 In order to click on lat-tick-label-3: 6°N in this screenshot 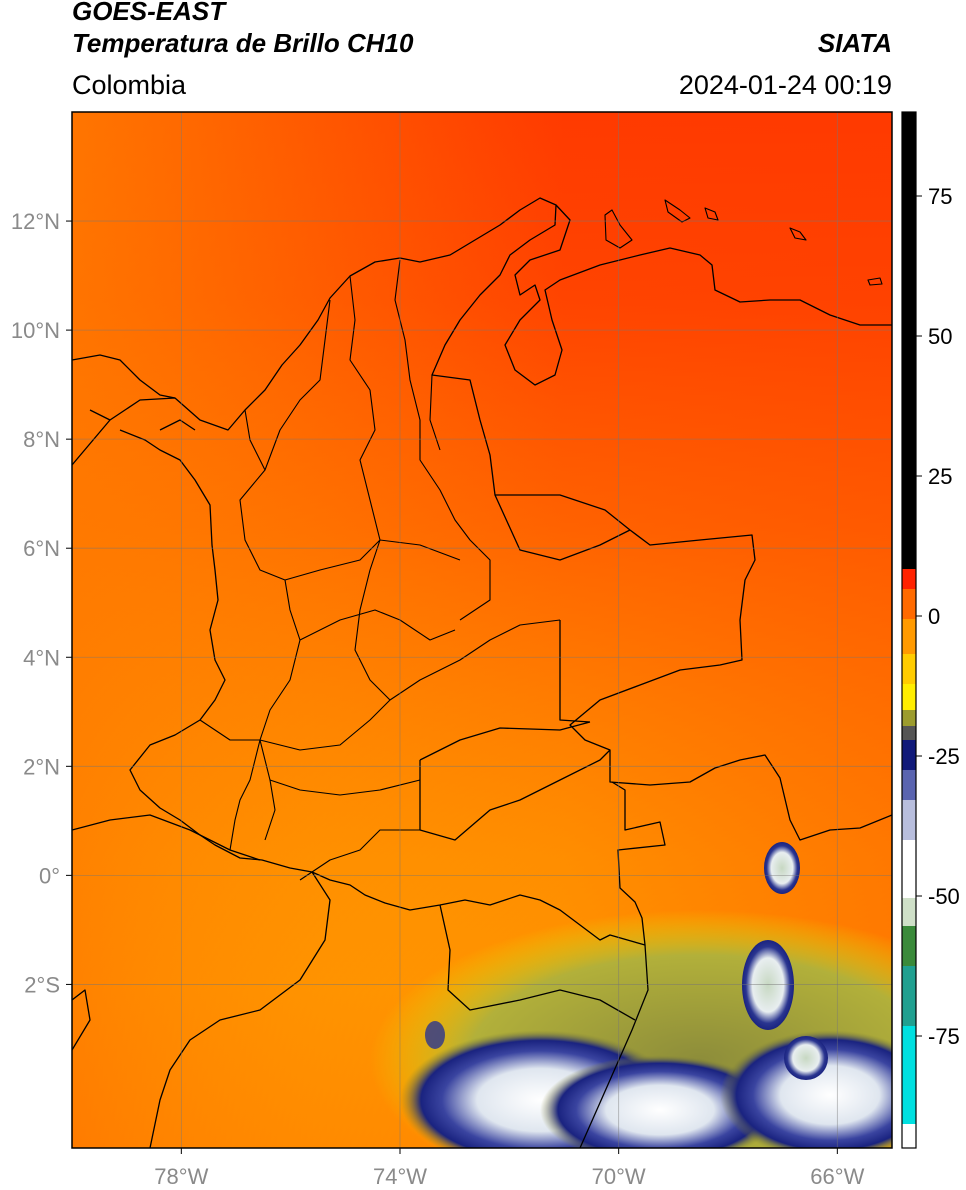, I will do `click(41, 548)`.